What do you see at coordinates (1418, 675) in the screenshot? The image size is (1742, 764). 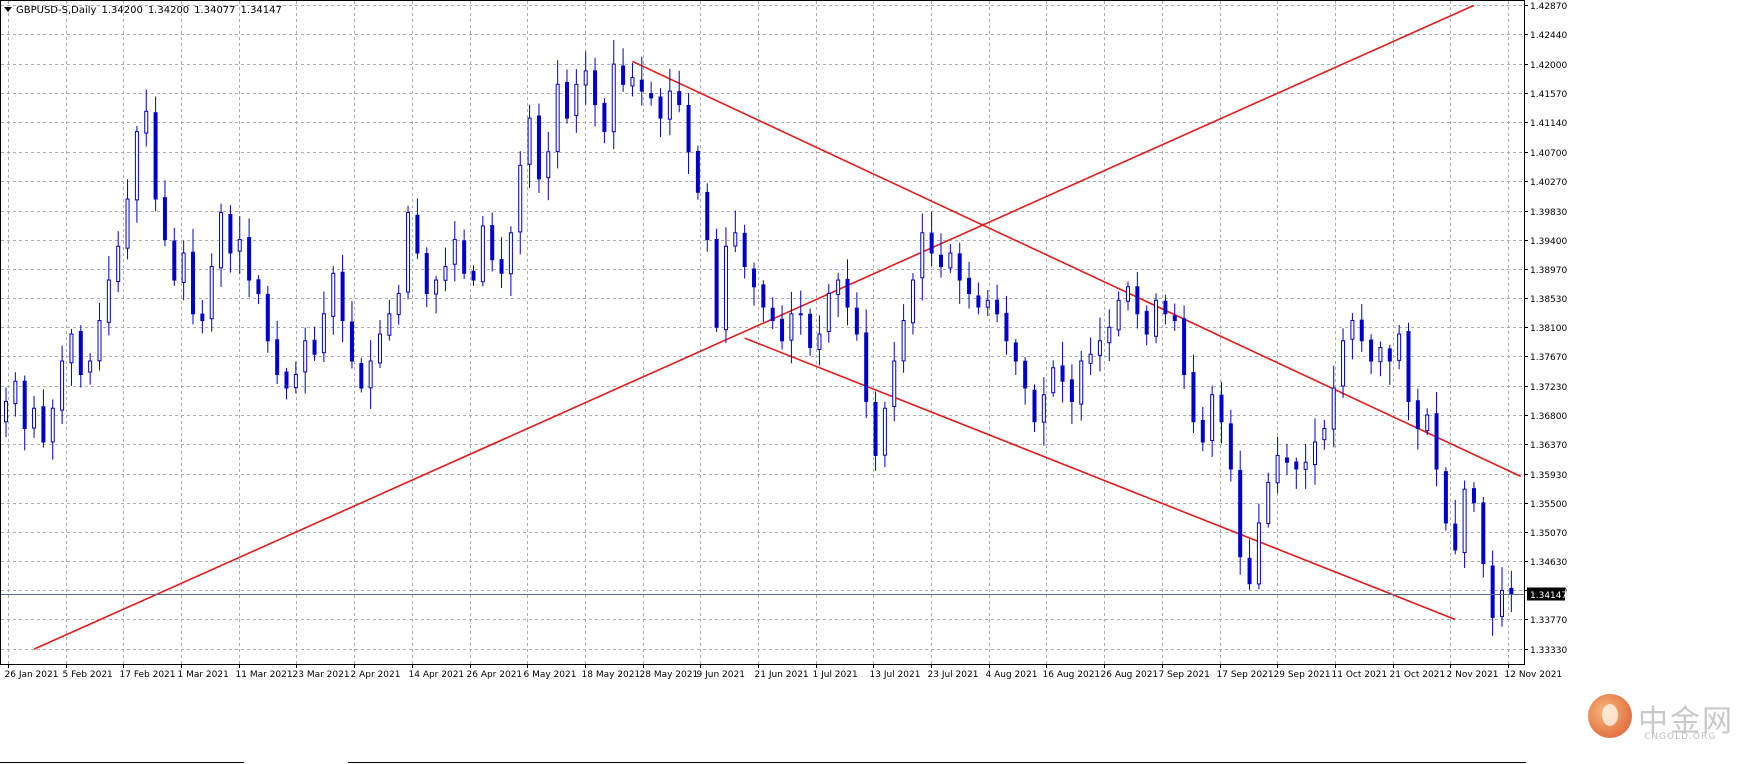 I see `x-tick-label: 21 Oct 2021` at bounding box center [1418, 675].